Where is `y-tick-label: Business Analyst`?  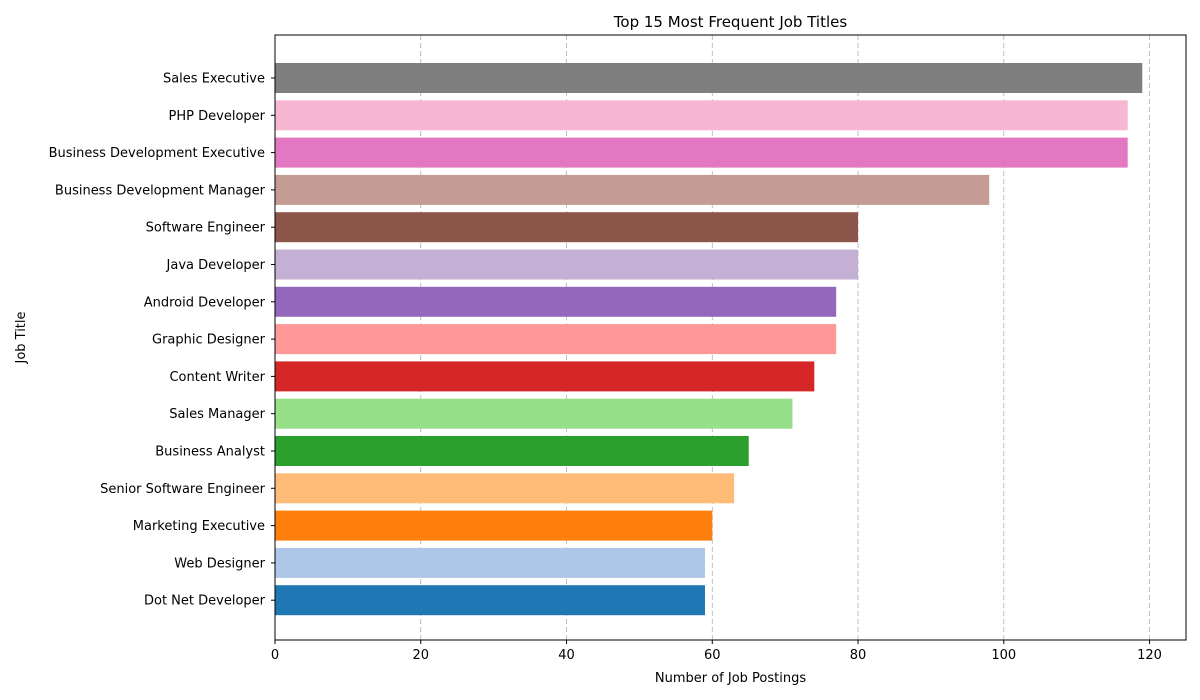
y-tick-label: Business Analyst is located at coordinates (210, 452).